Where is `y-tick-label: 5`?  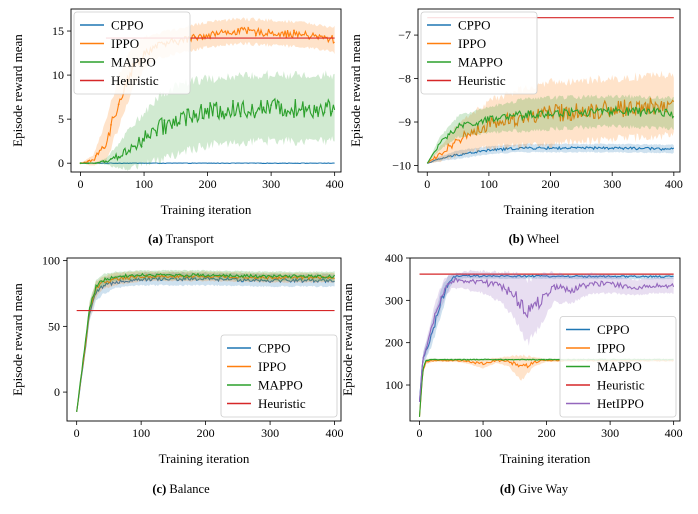 y-tick-label: 5 is located at coordinates (61, 119).